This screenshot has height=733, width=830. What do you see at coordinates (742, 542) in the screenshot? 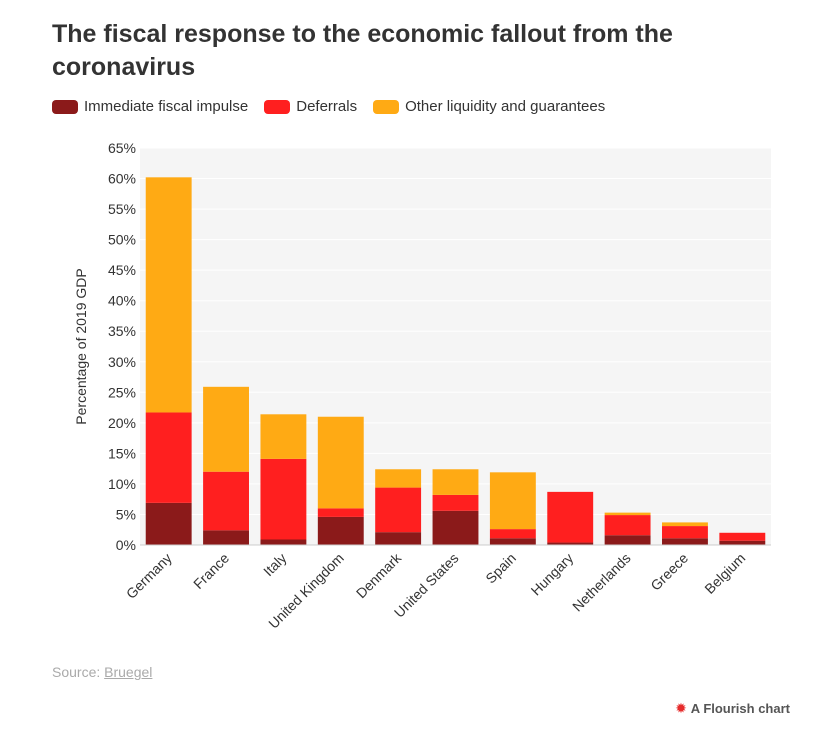
I see `bar-belgium-immediate-fiscal-impulse` at bounding box center [742, 542].